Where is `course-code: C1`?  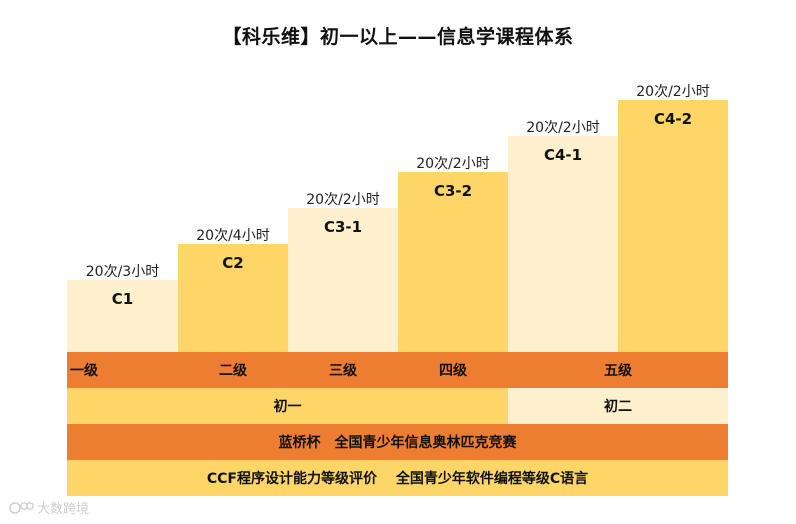 course-code: C1 is located at coordinates (122, 299).